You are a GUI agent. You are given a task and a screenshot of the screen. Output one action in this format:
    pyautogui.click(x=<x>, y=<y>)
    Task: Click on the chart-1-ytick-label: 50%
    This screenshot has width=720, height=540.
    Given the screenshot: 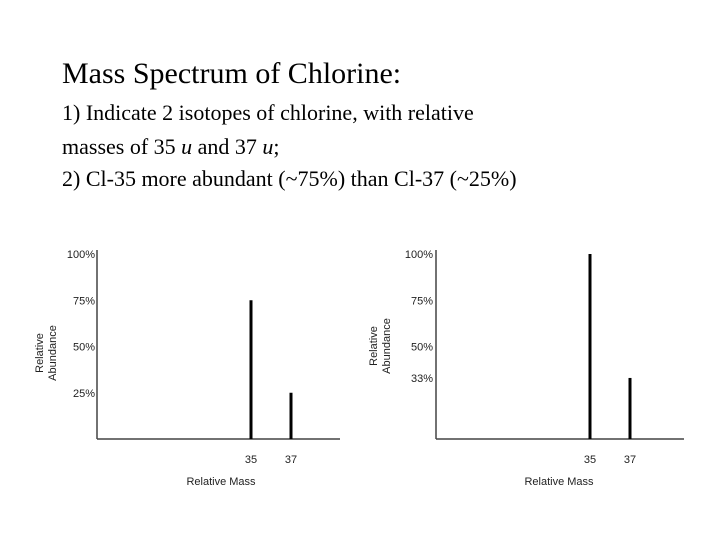 What is the action you would take?
    pyautogui.click(x=84, y=348)
    